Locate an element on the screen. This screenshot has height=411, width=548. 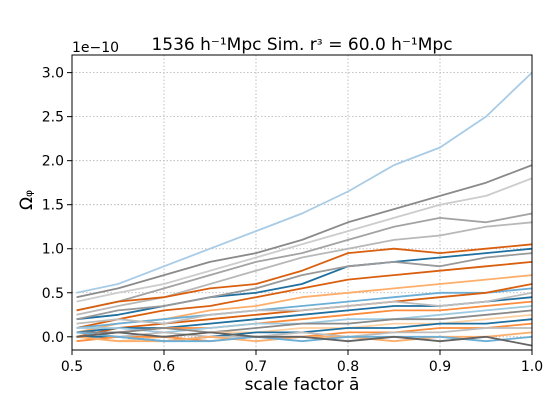
y-tick-label: 0.5 is located at coordinates (53, 294).